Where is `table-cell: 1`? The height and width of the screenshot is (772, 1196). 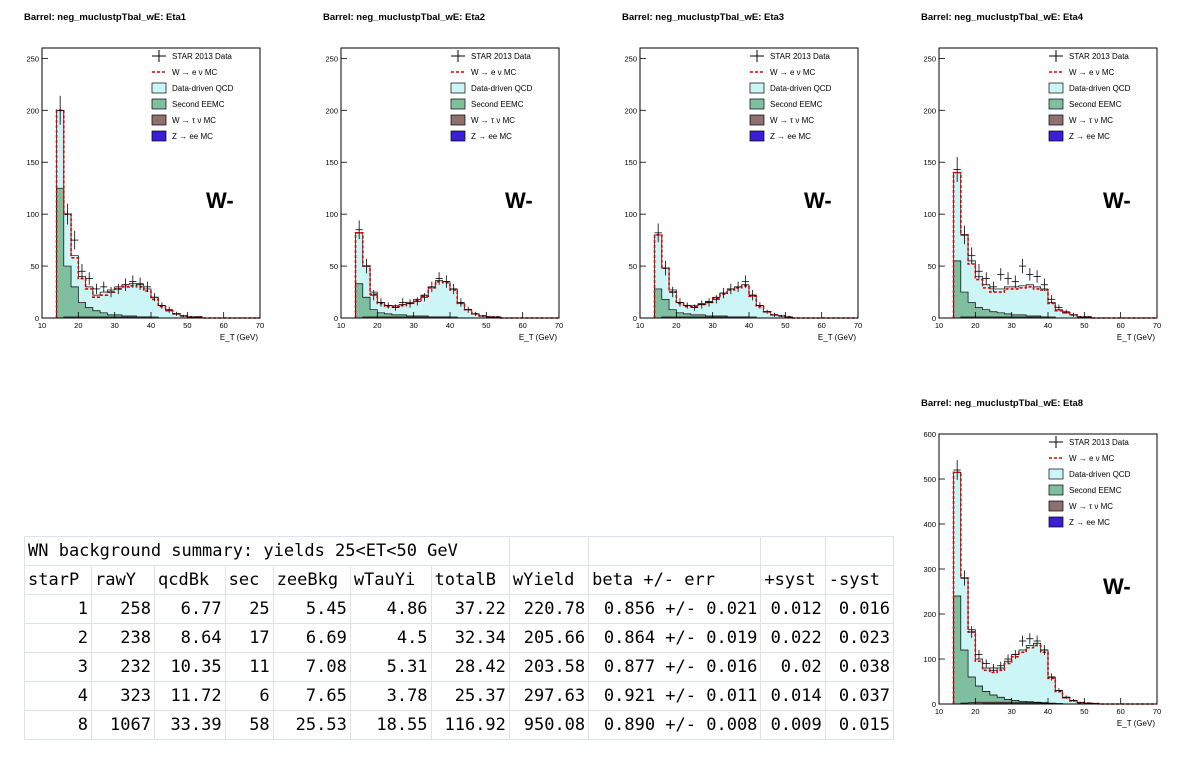
table-cell: 1 is located at coordinates (58, 609).